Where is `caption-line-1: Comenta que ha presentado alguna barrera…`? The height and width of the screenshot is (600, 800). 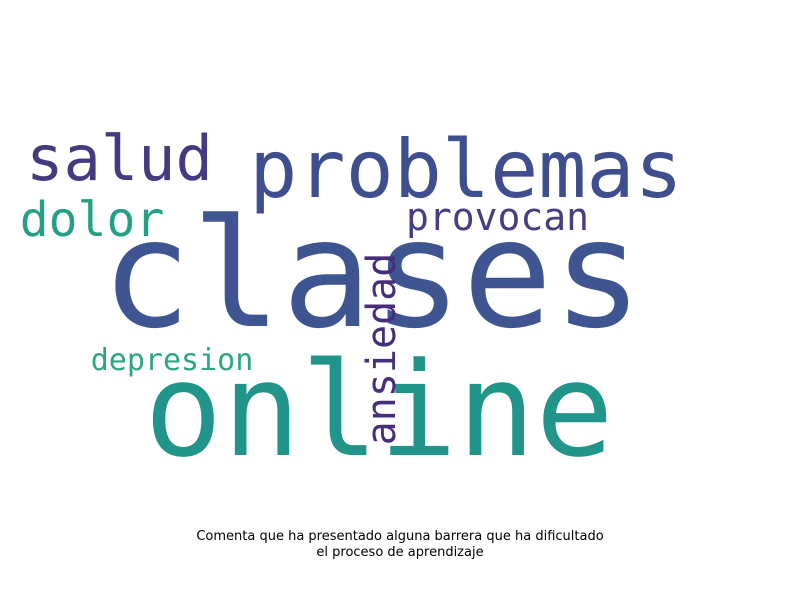 caption-line-1: Comenta que ha presentado alguna barrera… is located at coordinates (400, 536).